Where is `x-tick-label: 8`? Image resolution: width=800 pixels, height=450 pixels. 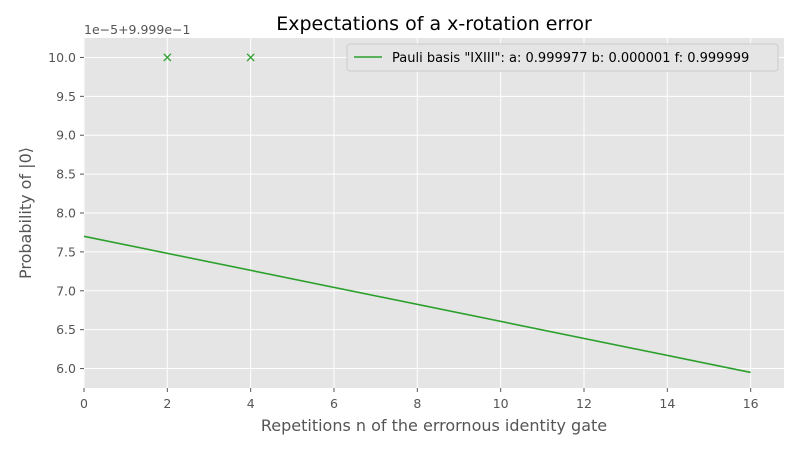 x-tick-label: 8 is located at coordinates (417, 403).